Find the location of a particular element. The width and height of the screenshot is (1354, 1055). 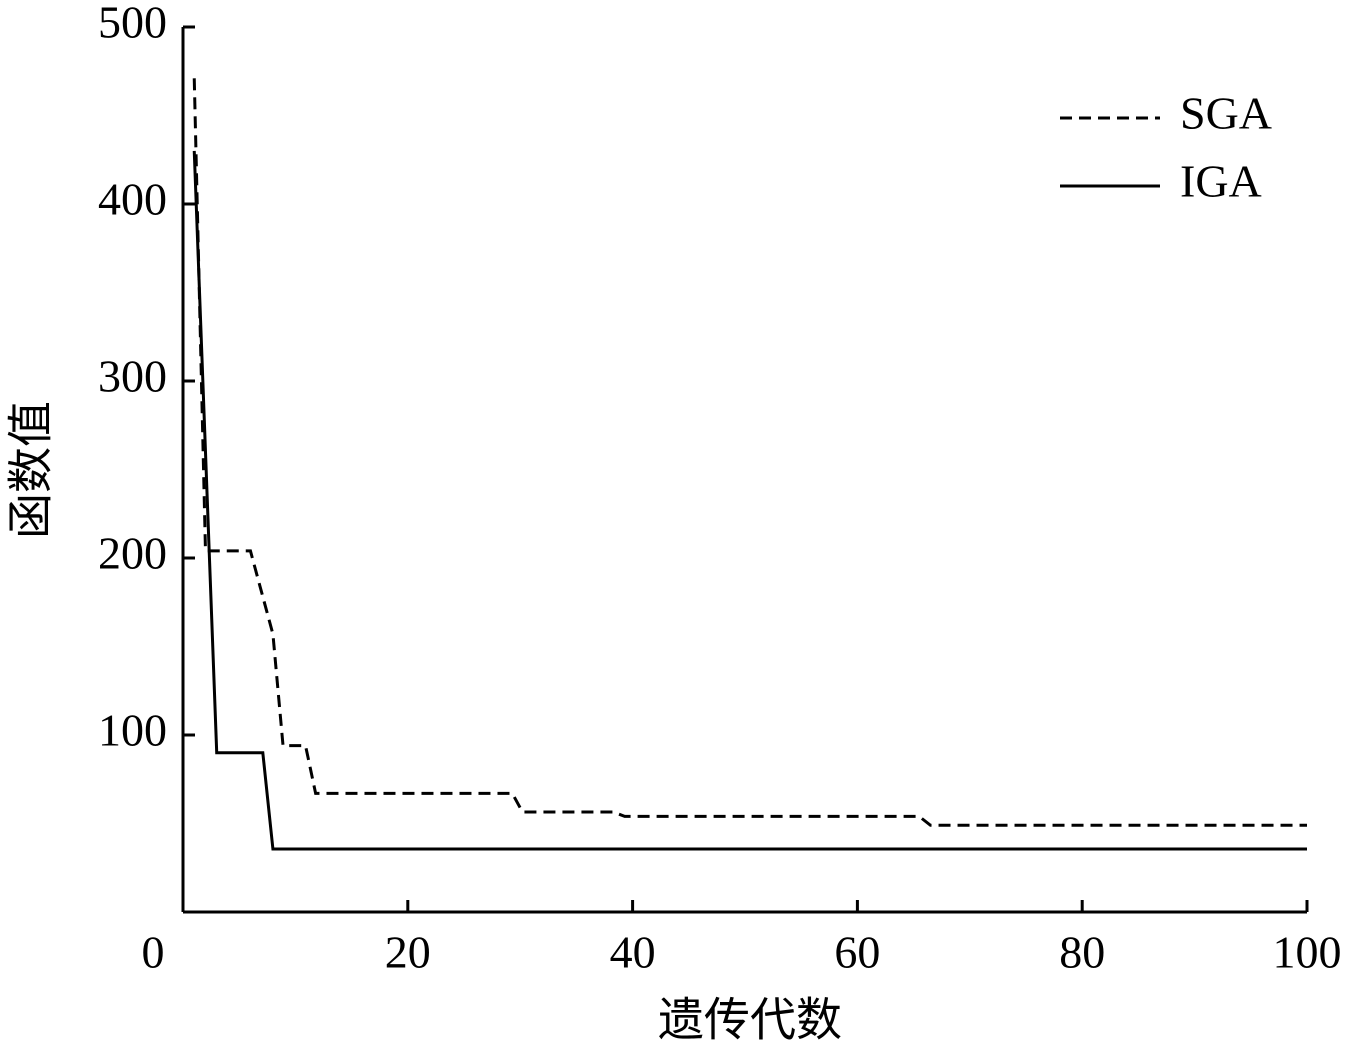

x-tick-label: 40 is located at coordinates (633, 952).